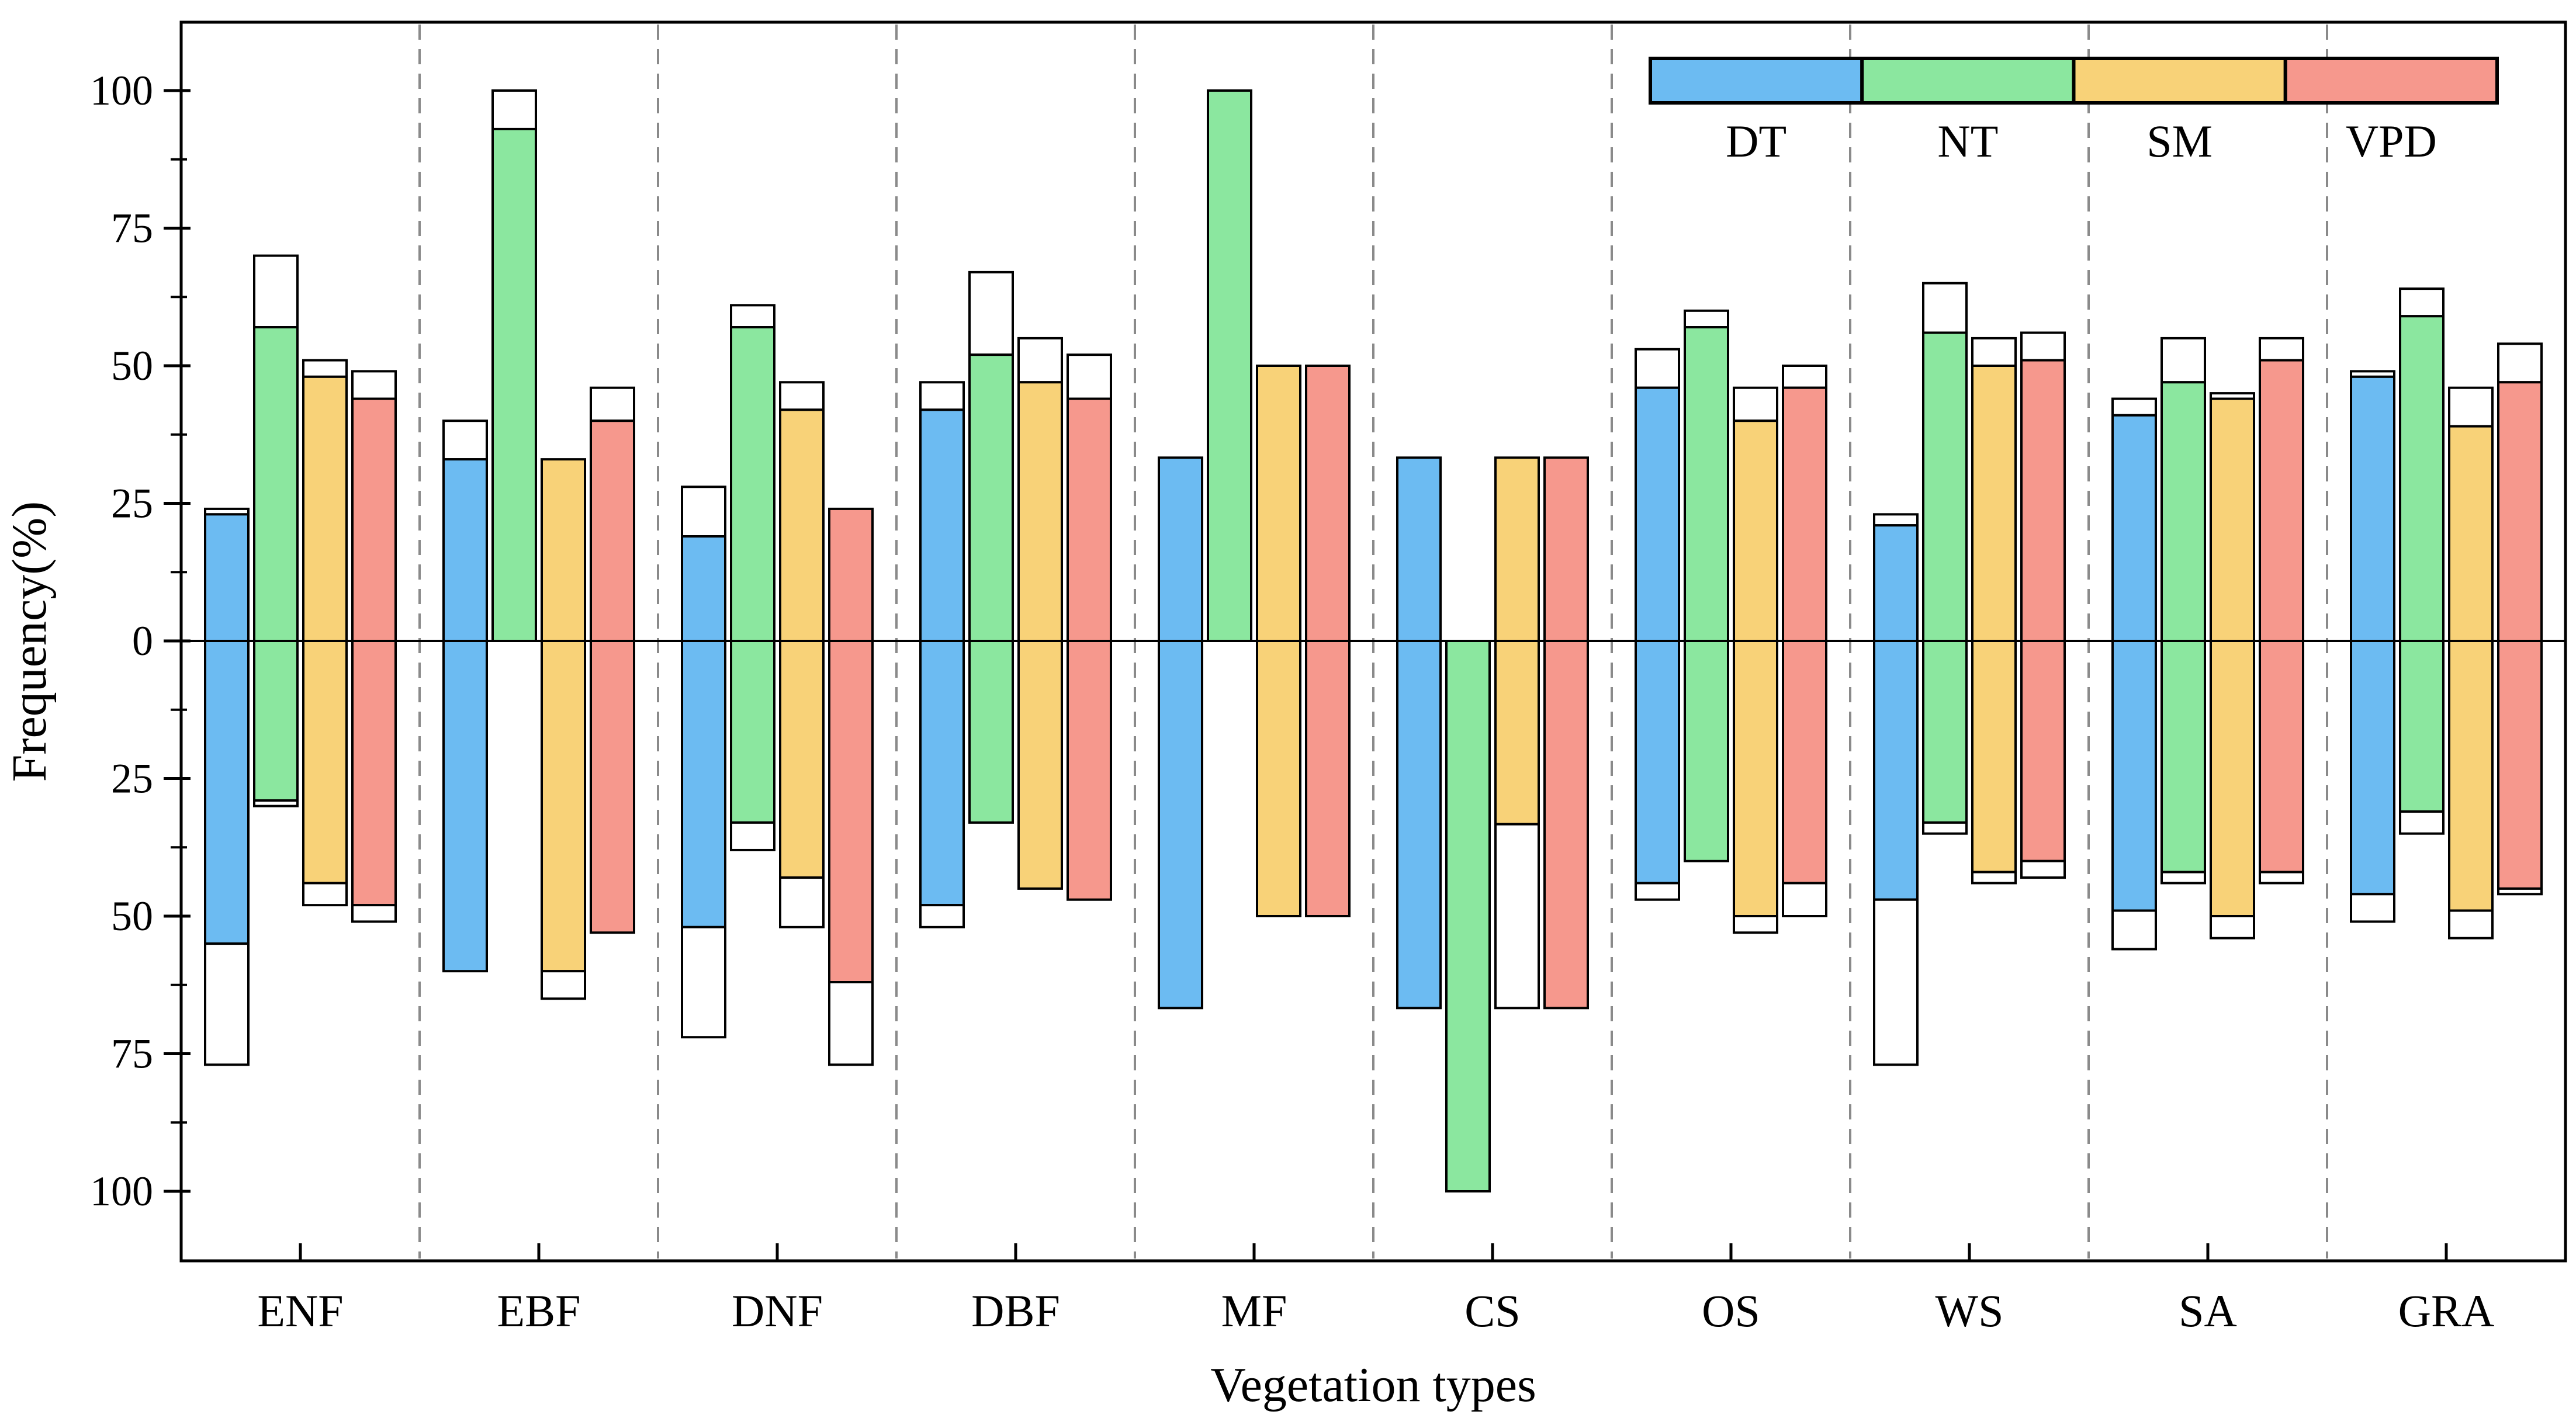 The width and height of the screenshot is (2576, 1418). What do you see at coordinates (2520, 511) in the screenshot?
I see `bar-GRA-VPD-pos` at bounding box center [2520, 511].